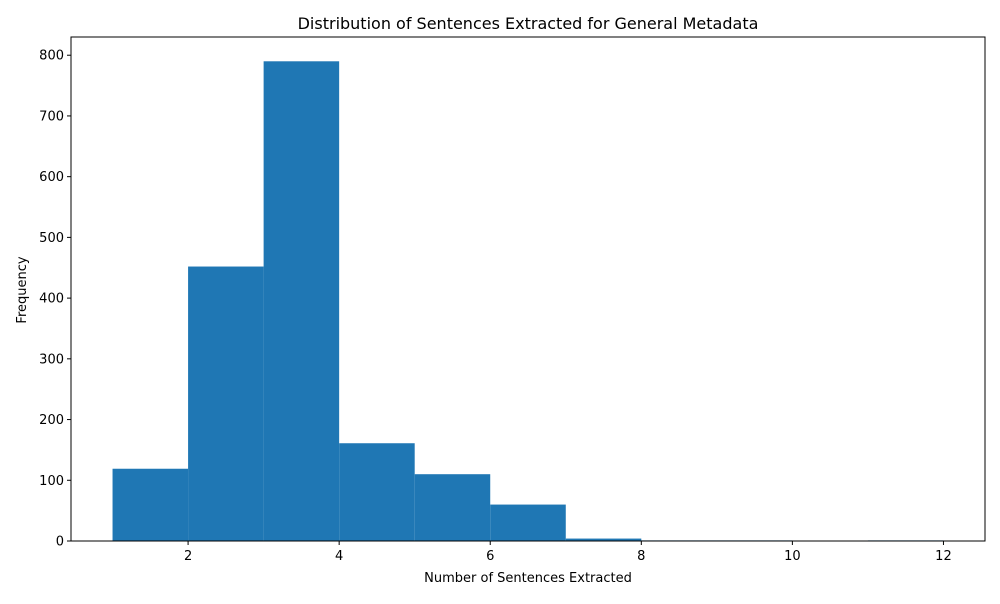  What do you see at coordinates (51, 56) in the screenshot?
I see `y-tick-label: 800` at bounding box center [51, 56].